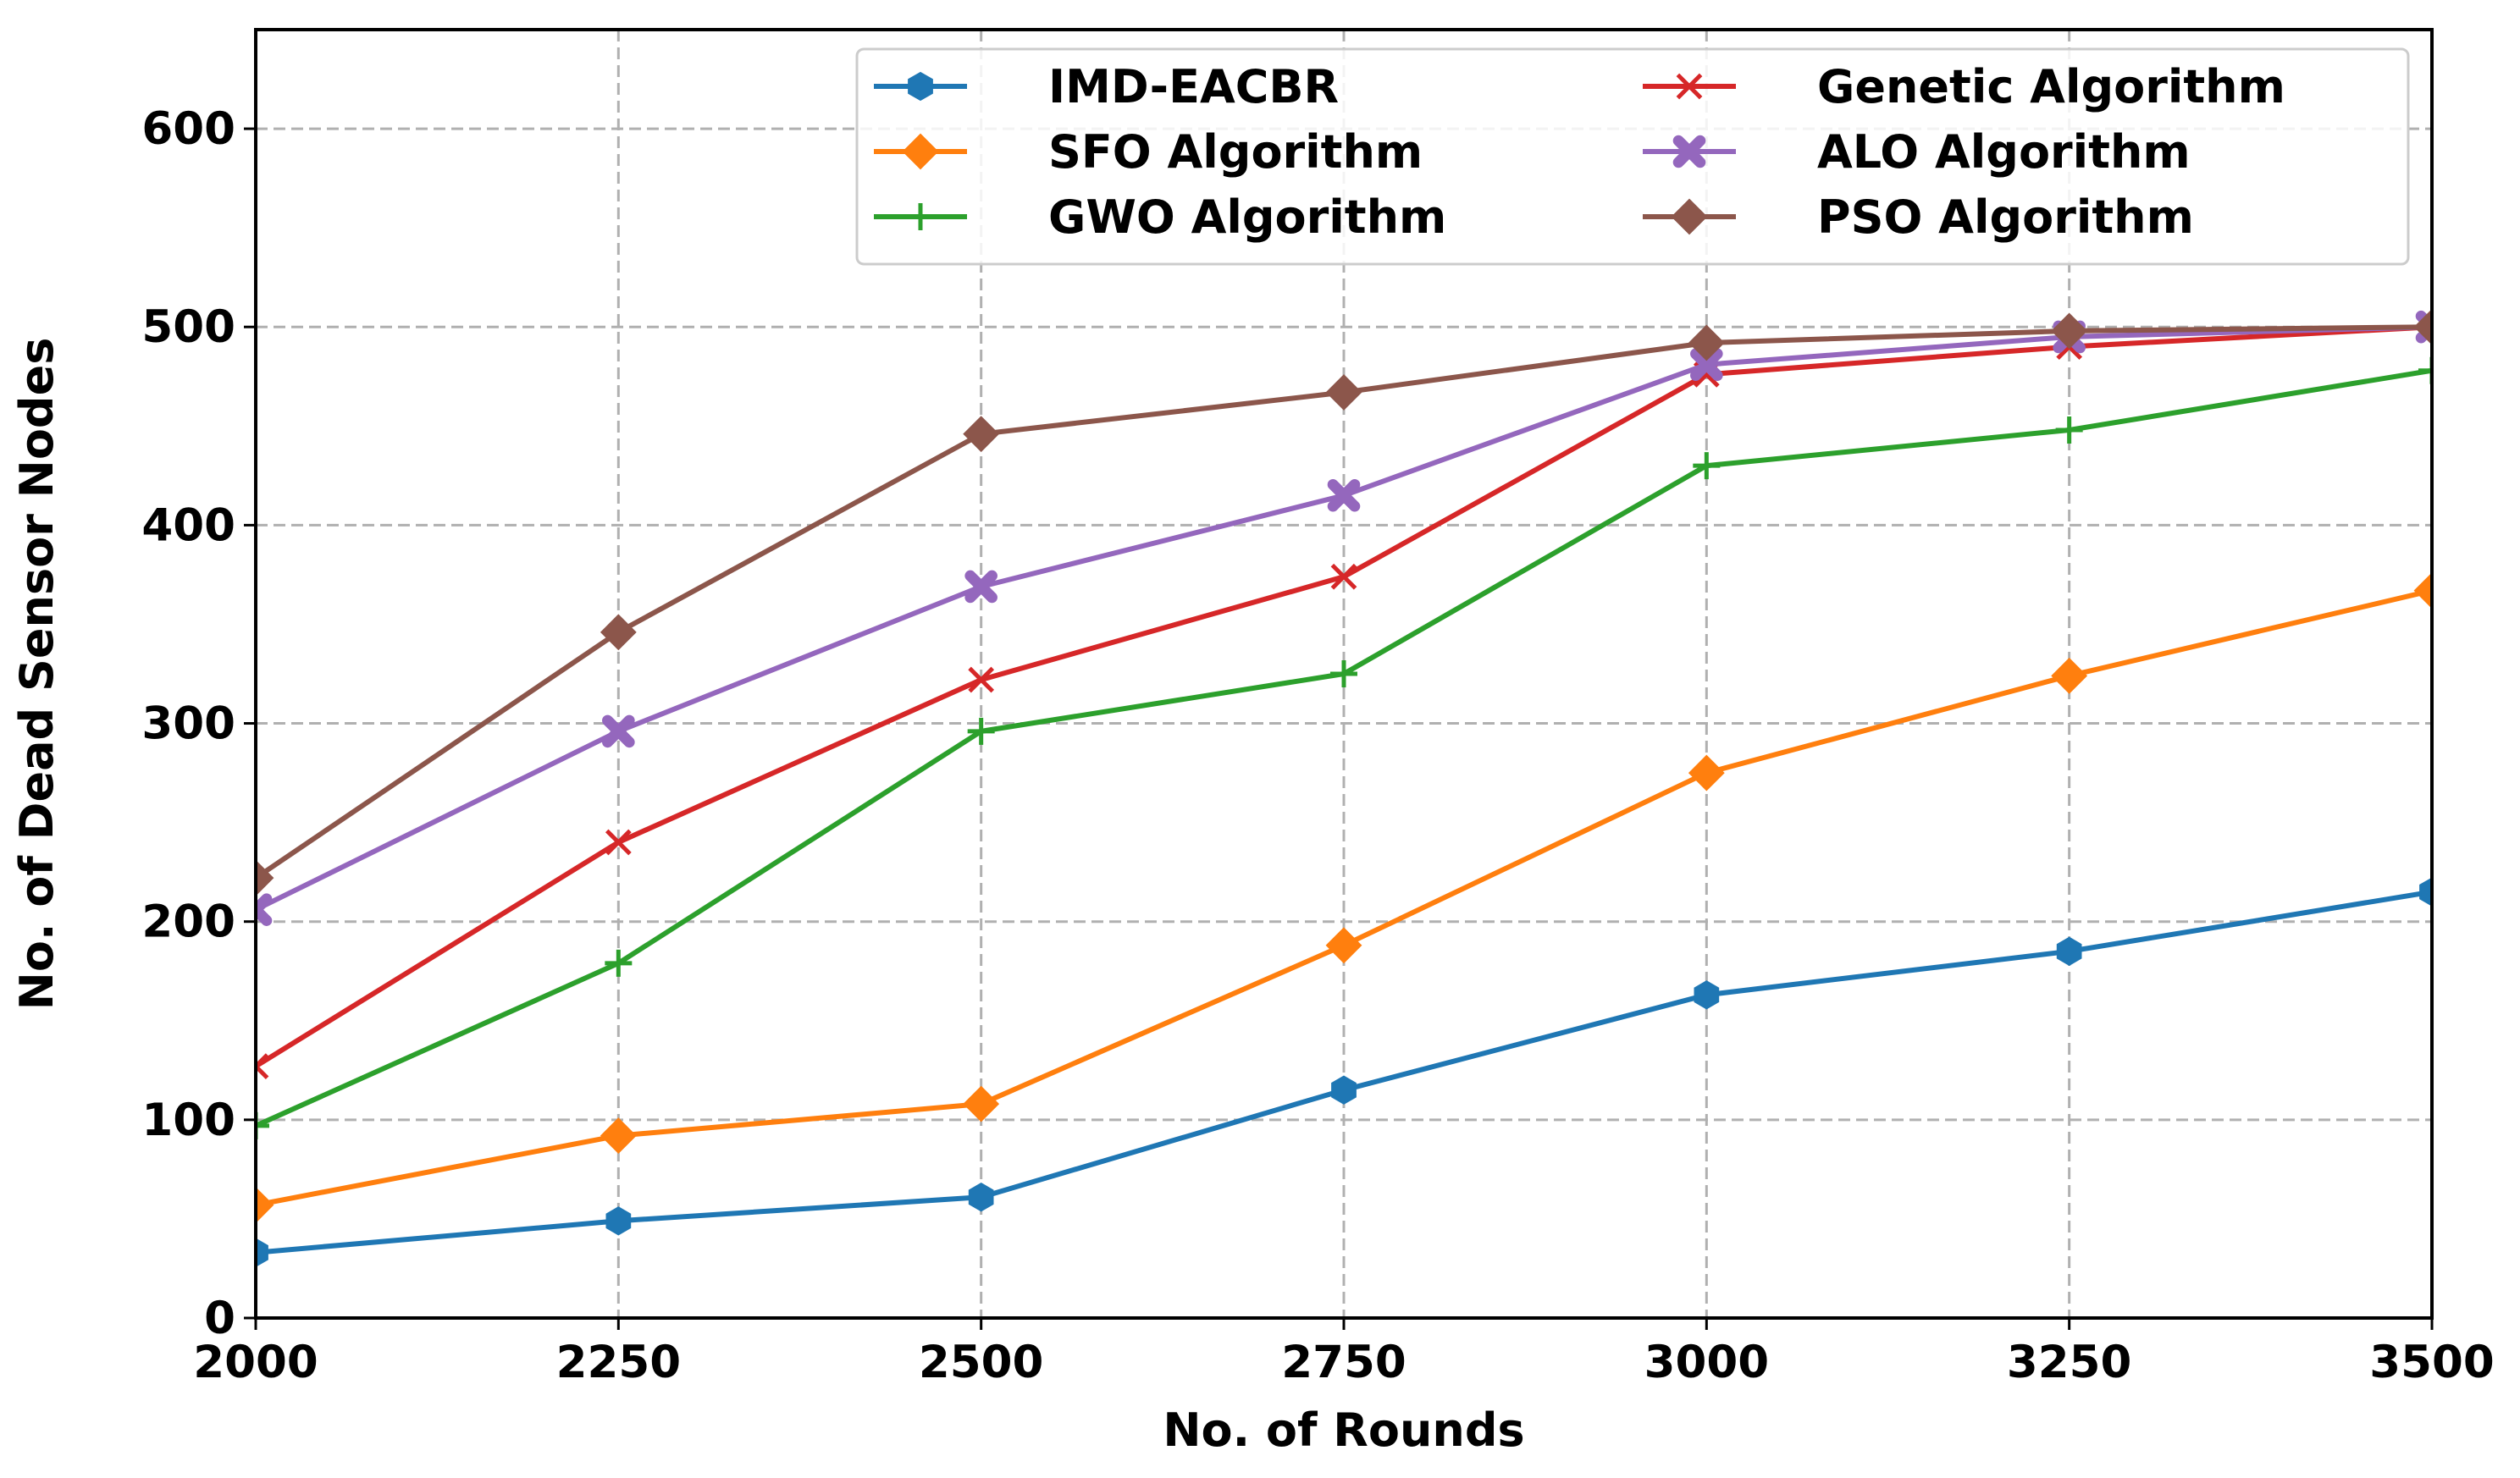 This screenshot has height=1478, width=2520. I want to click on legend-label: GWO Algorithm, so click(1247, 217).